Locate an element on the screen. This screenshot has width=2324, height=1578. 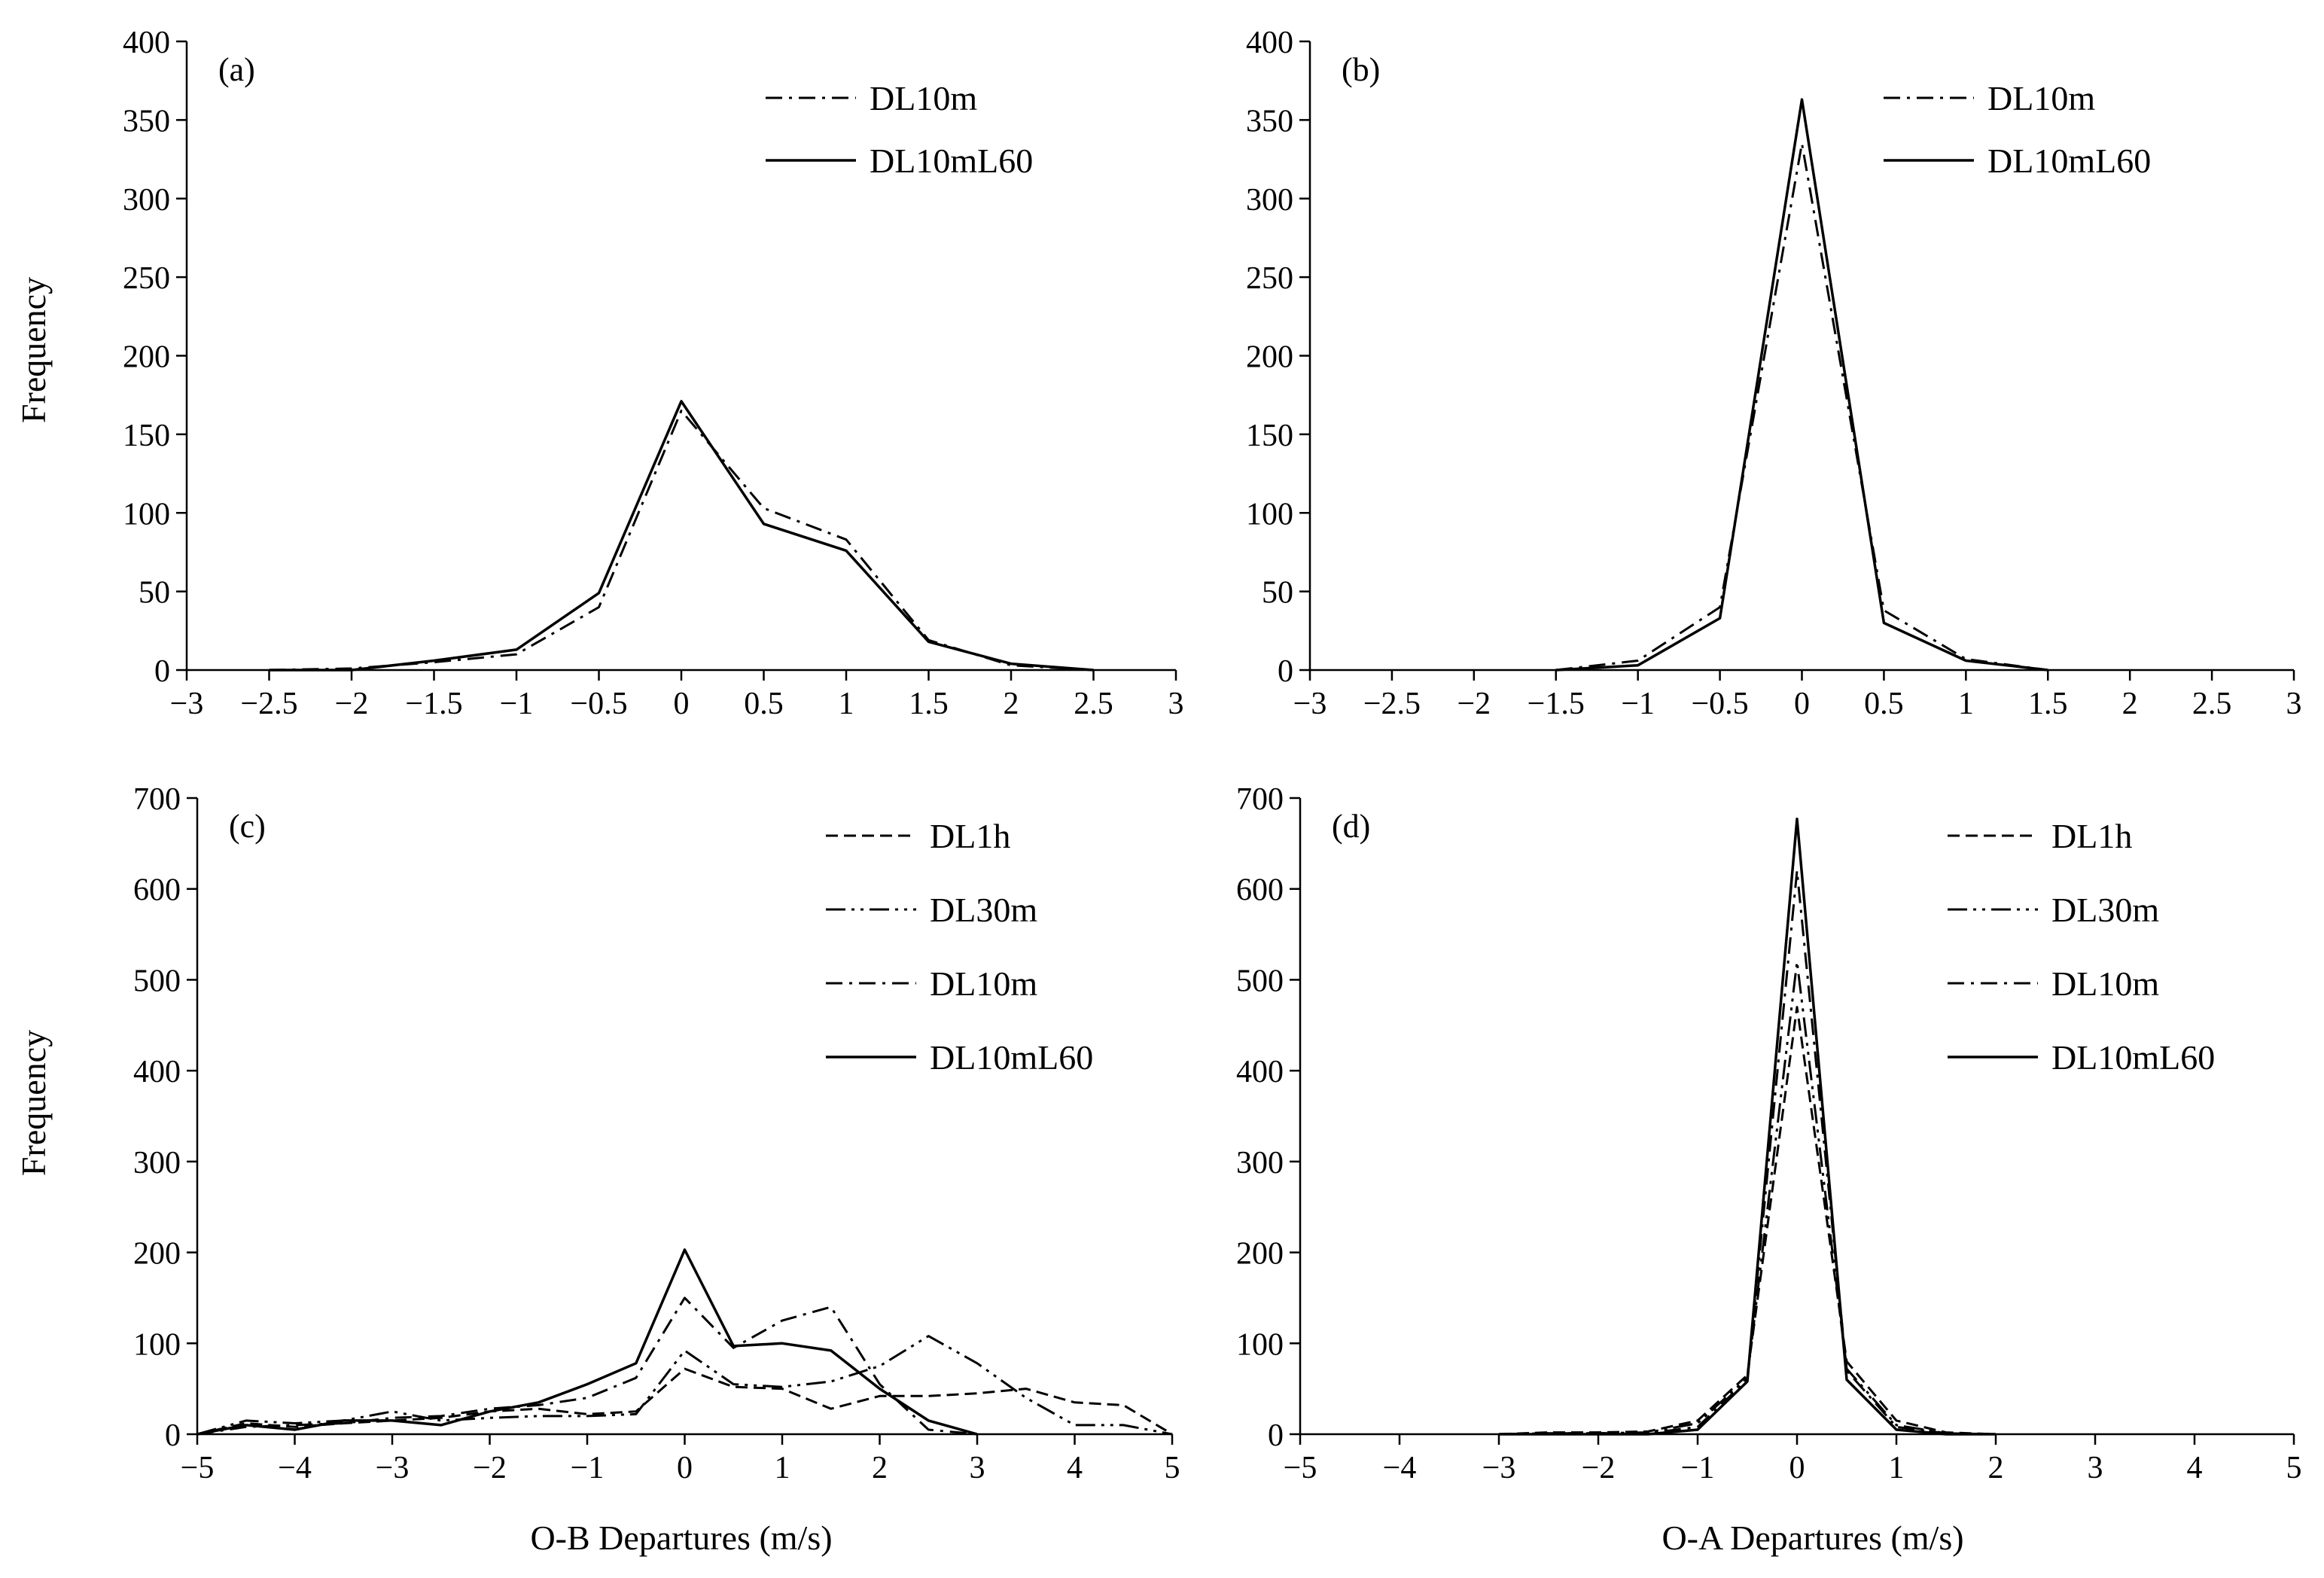
legend-label: DL30m is located at coordinates (2105, 910).